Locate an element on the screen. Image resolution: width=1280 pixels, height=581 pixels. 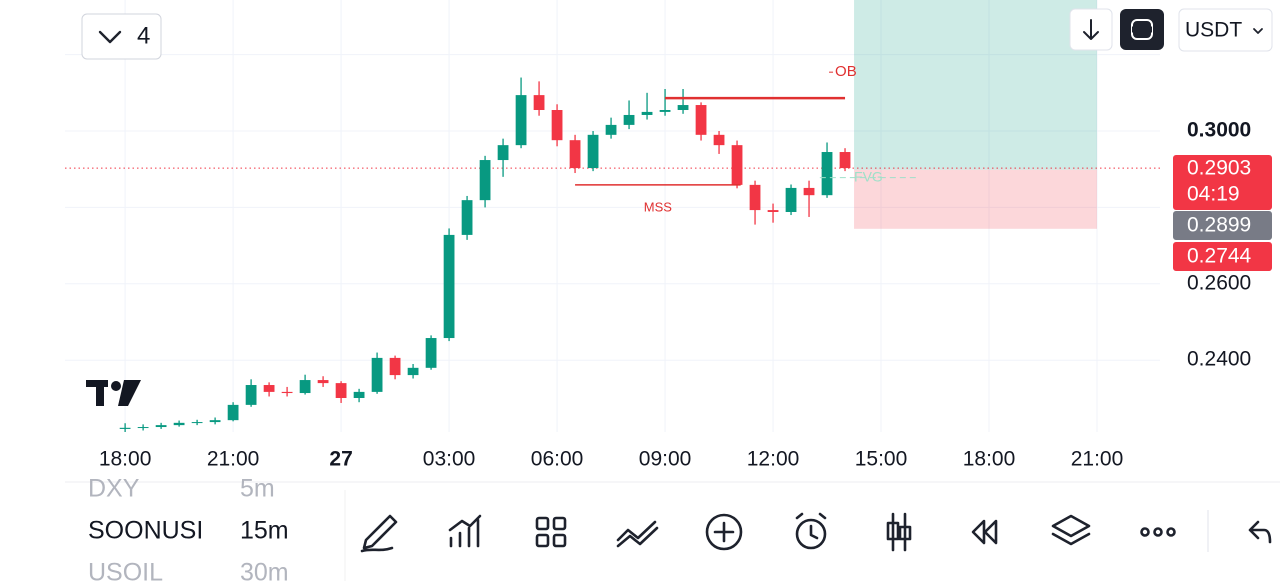
alert-tool is located at coordinates (811, 531).